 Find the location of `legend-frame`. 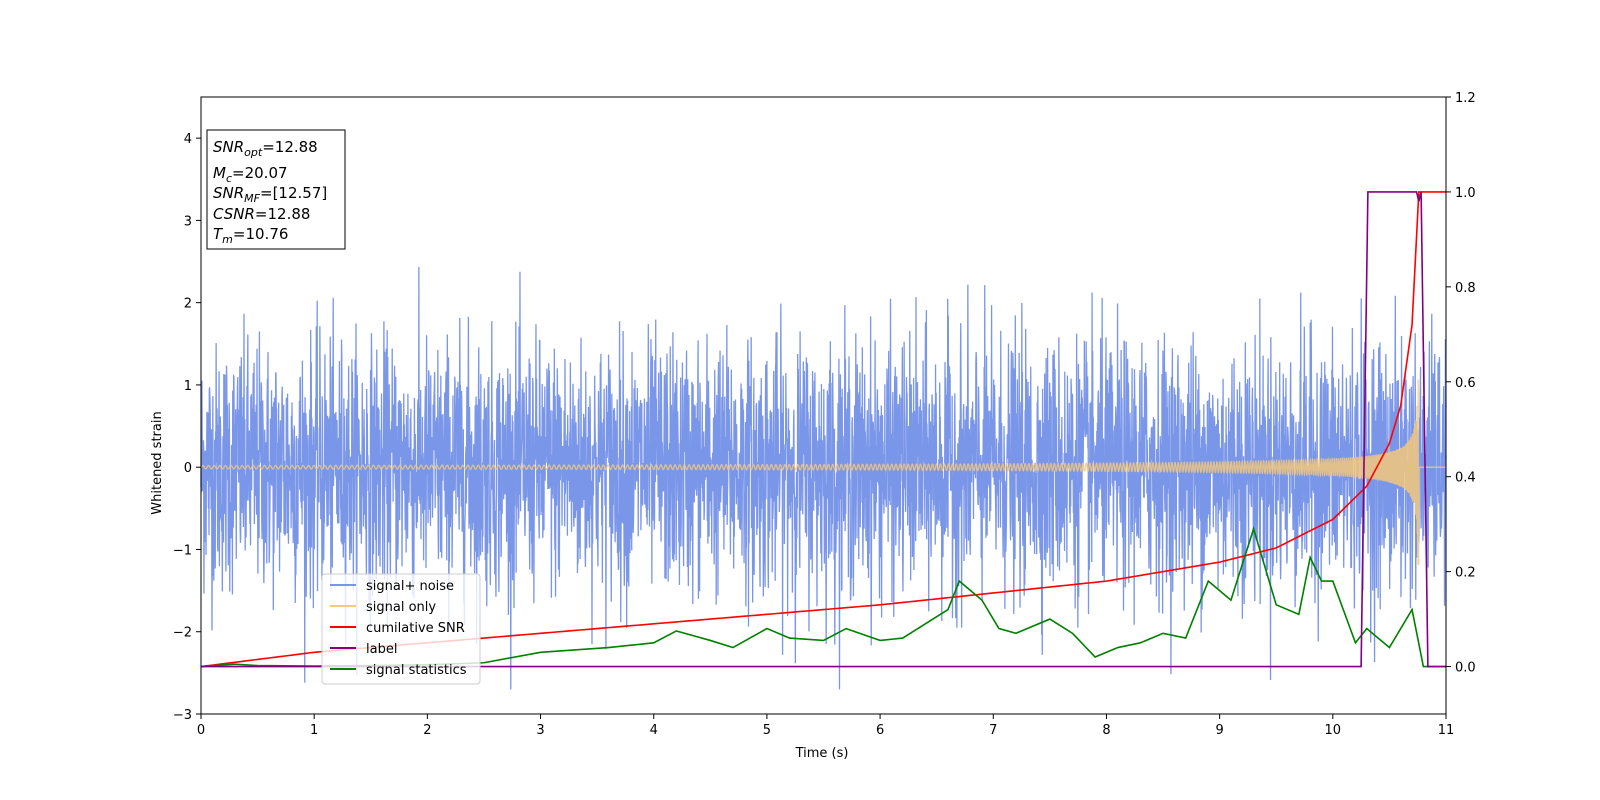

legend-frame is located at coordinates (401, 629).